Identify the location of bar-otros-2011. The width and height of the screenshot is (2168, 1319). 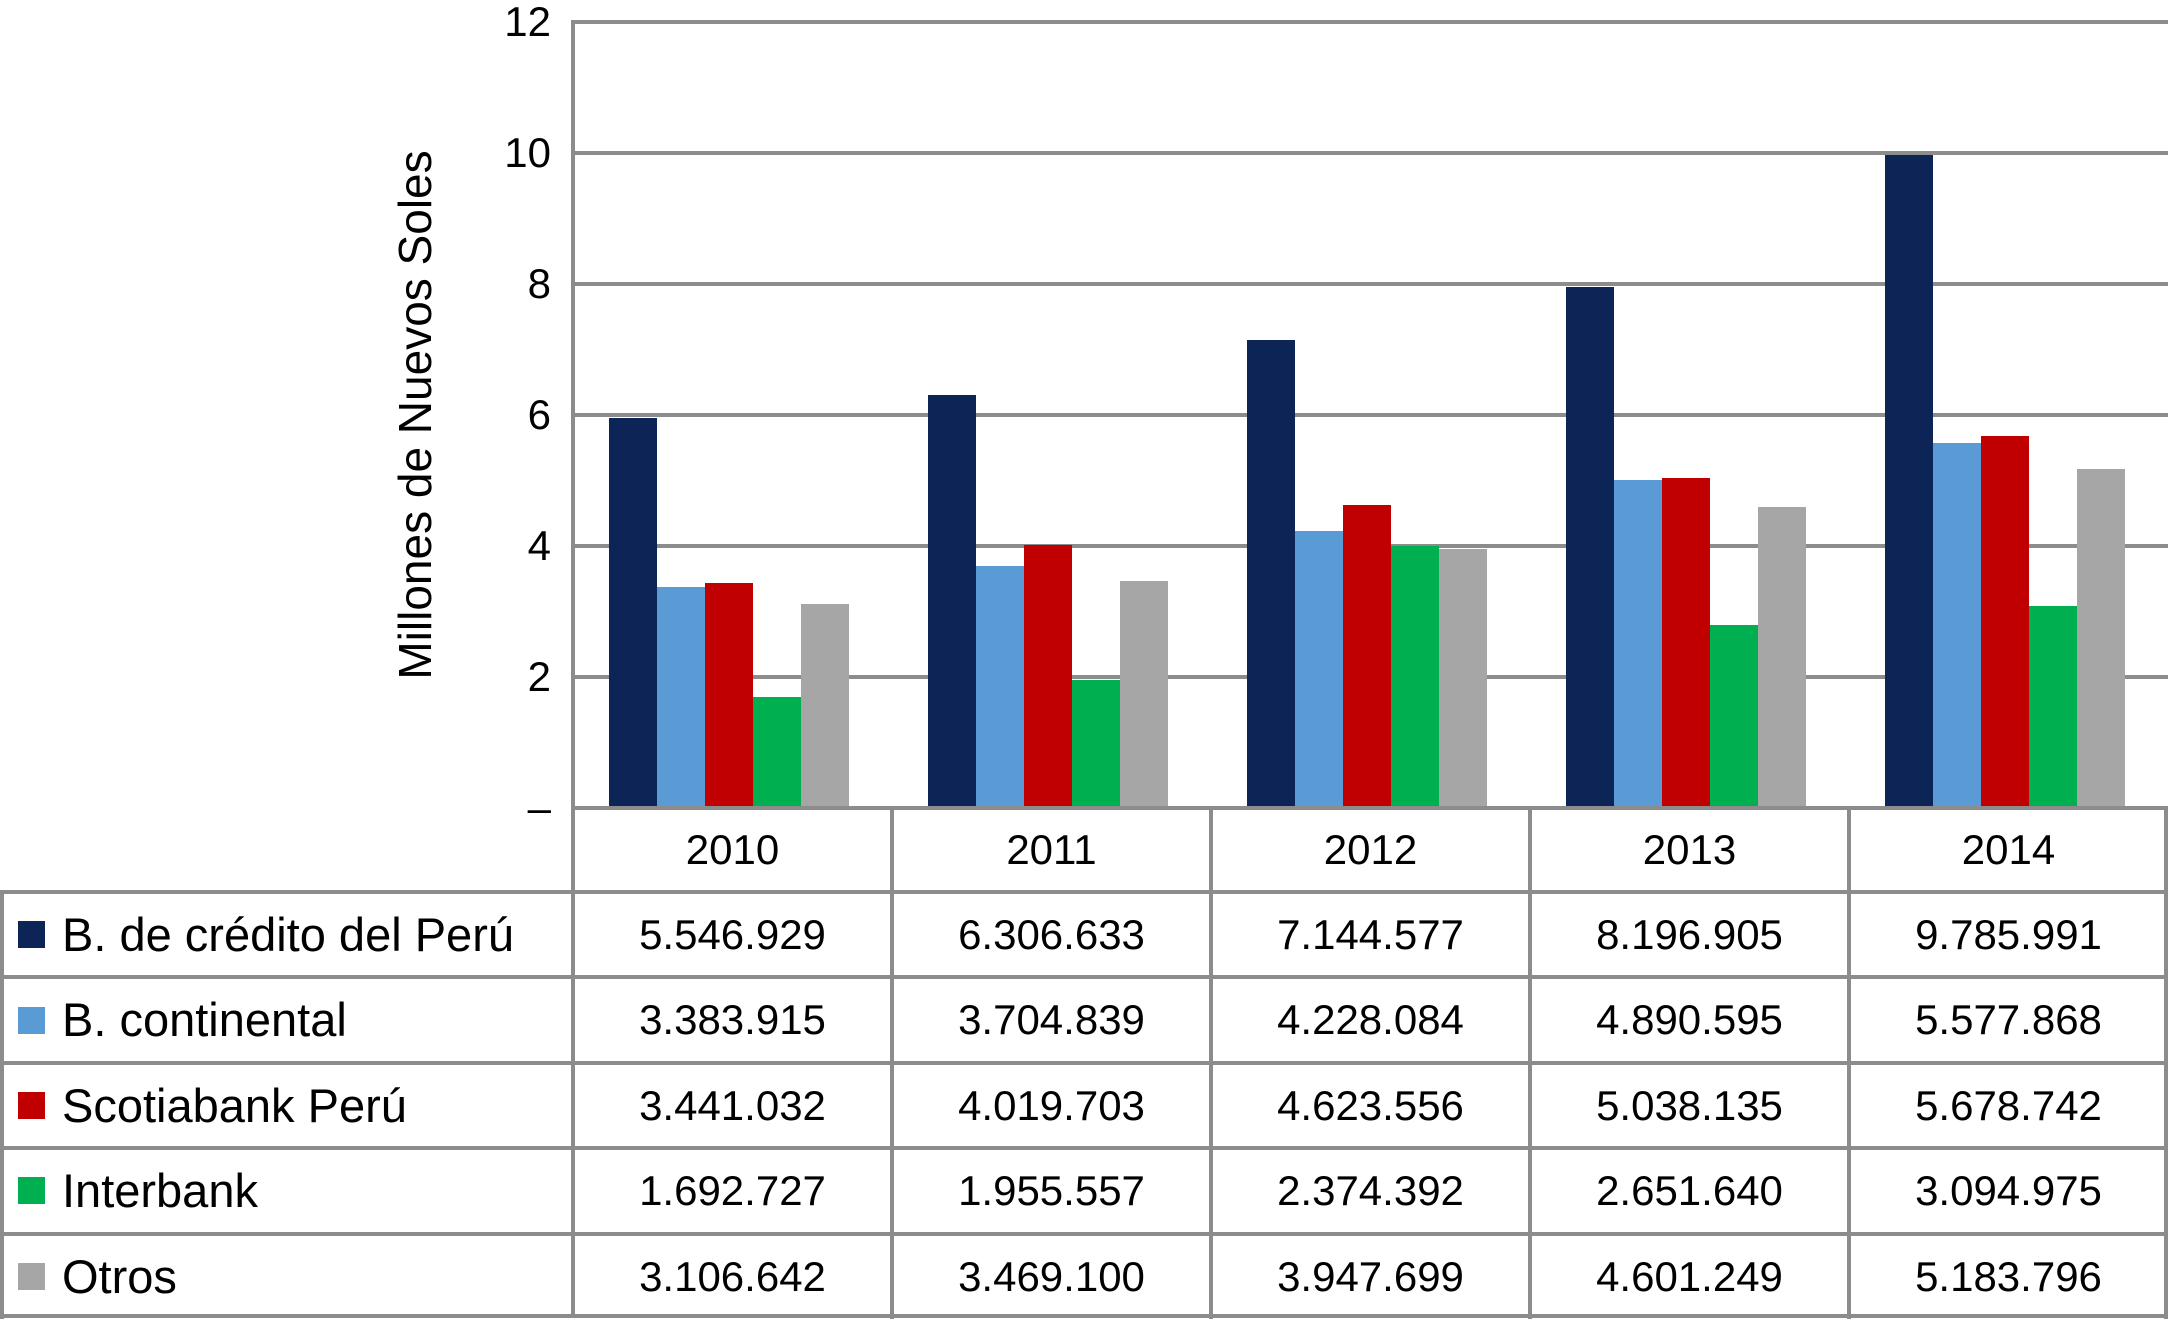
(1144, 694).